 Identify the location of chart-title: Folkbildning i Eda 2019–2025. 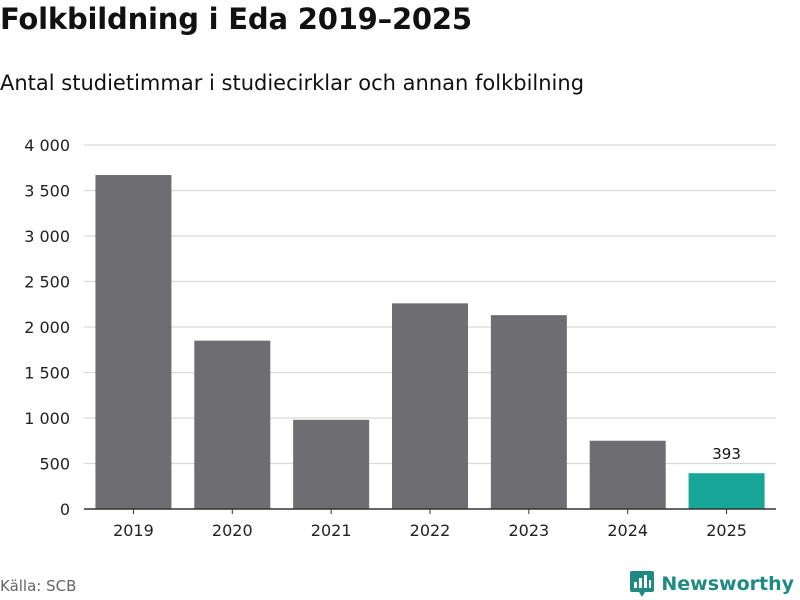
(236, 19).